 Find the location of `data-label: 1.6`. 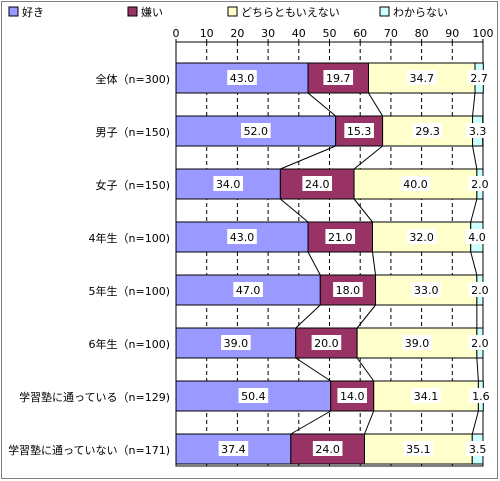

data-label: 1.6 is located at coordinates (481, 396).